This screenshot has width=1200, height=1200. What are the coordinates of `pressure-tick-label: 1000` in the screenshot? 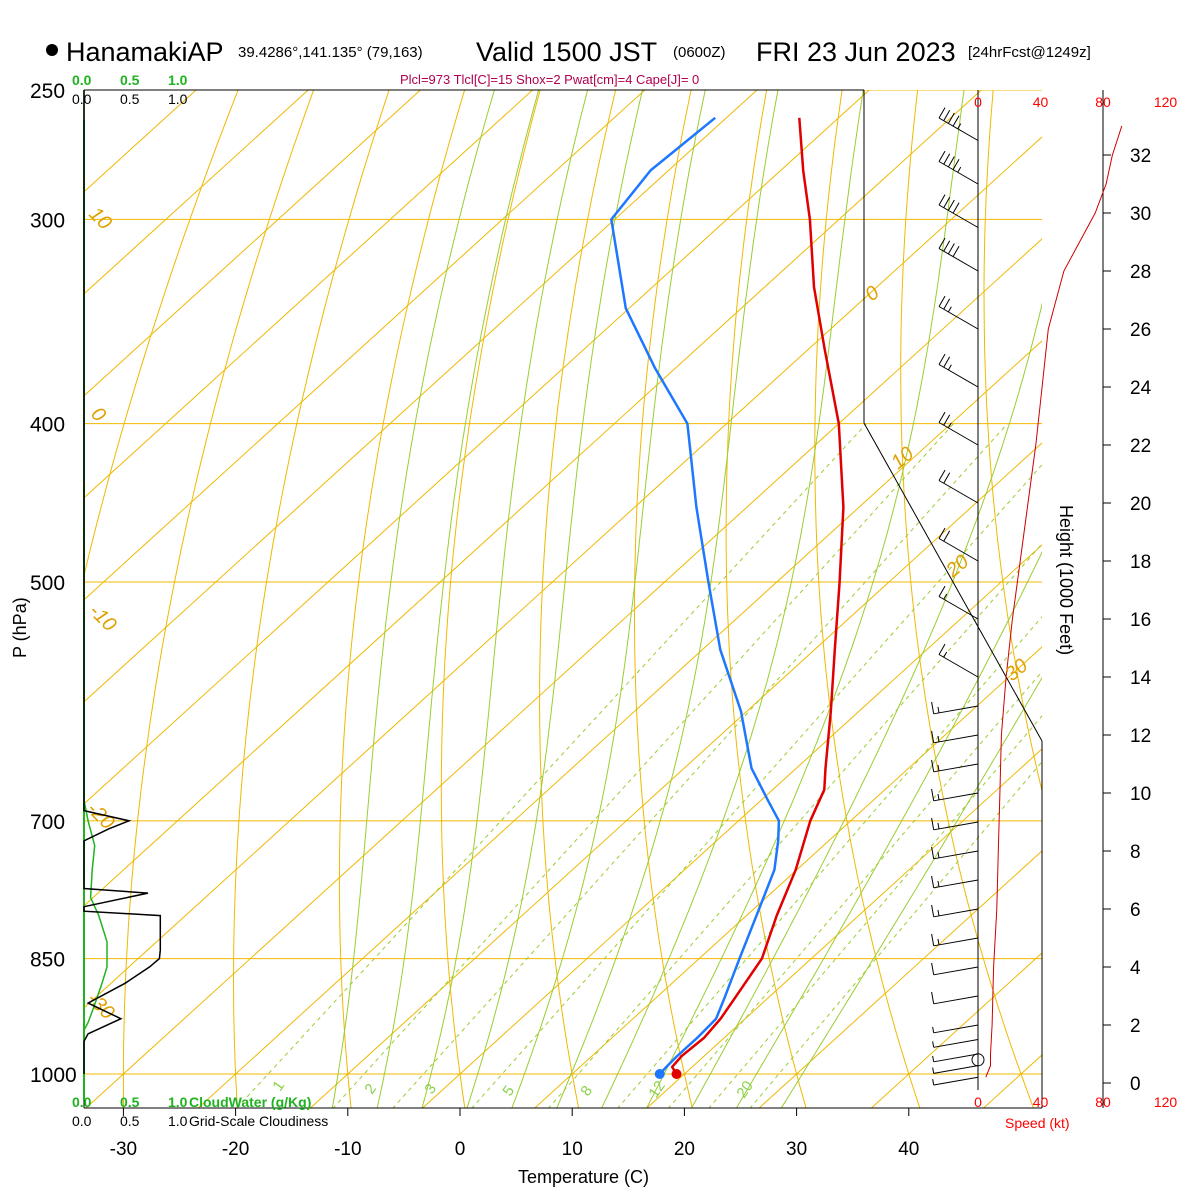 It's located at (53, 1075).